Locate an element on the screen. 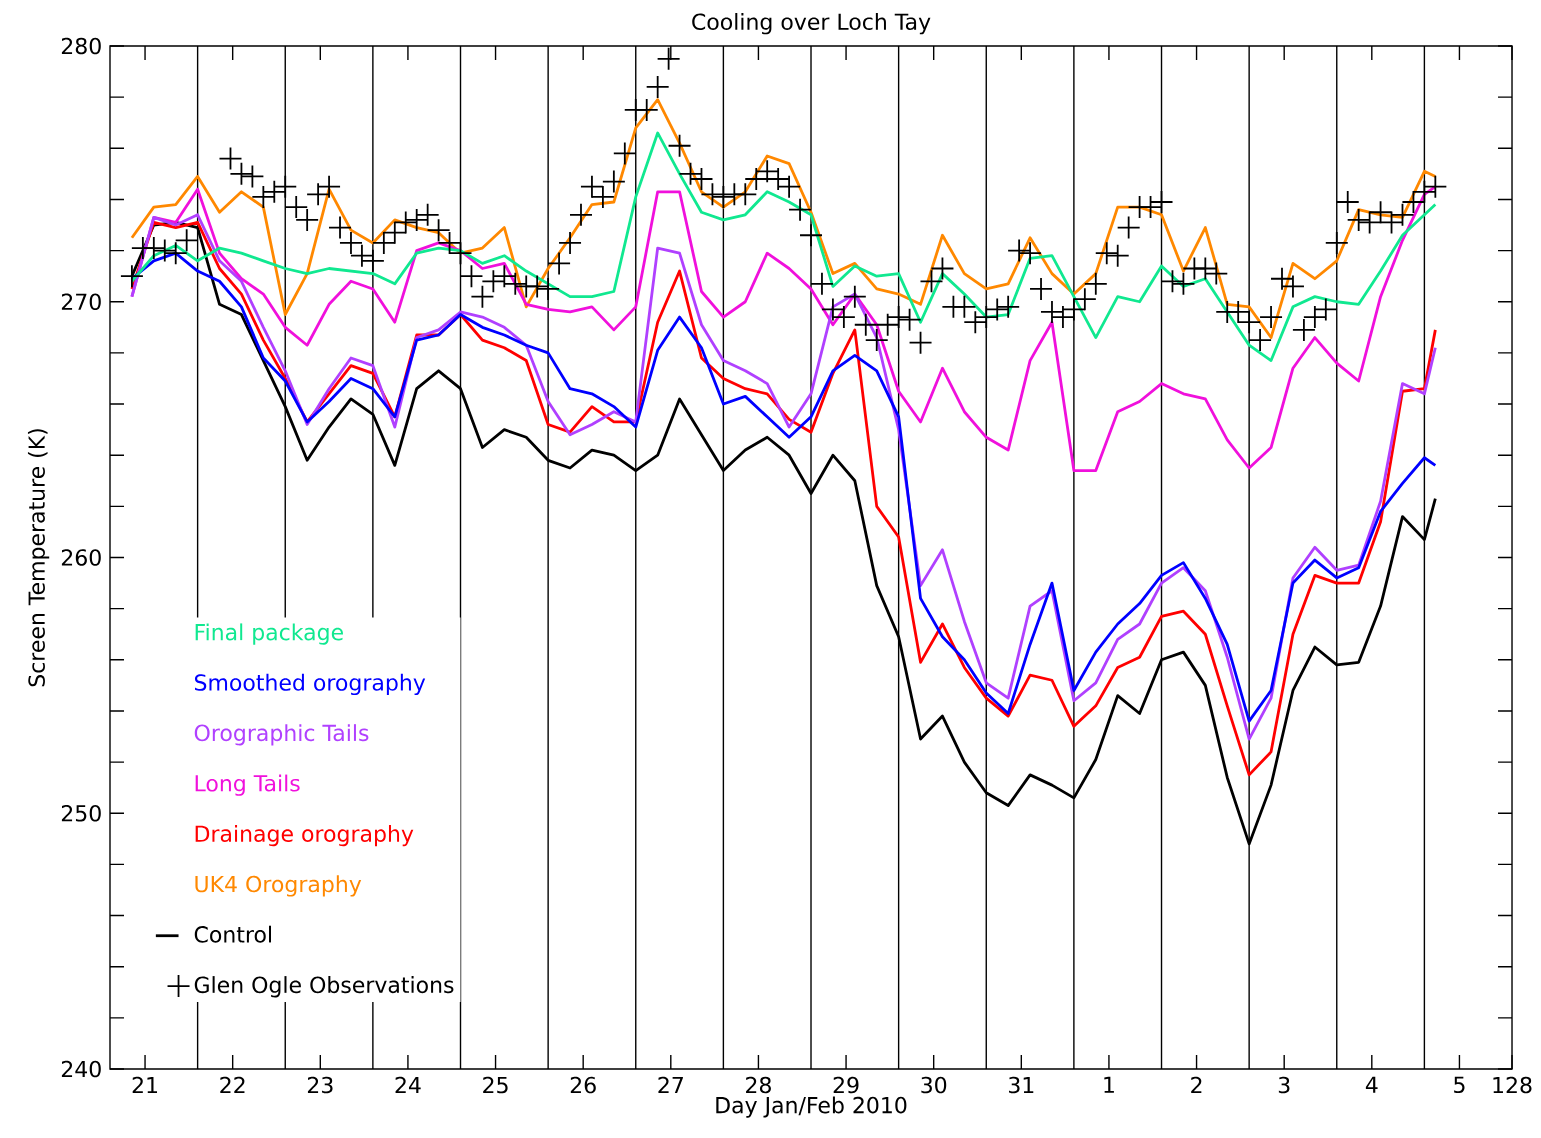 The height and width of the screenshot is (1138, 1541). legend-label: Control is located at coordinates (233, 934).